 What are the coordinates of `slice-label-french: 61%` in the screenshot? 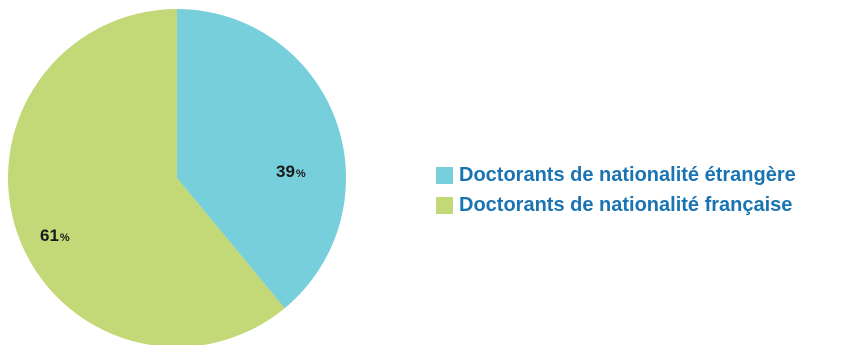 It's located at (55, 237).